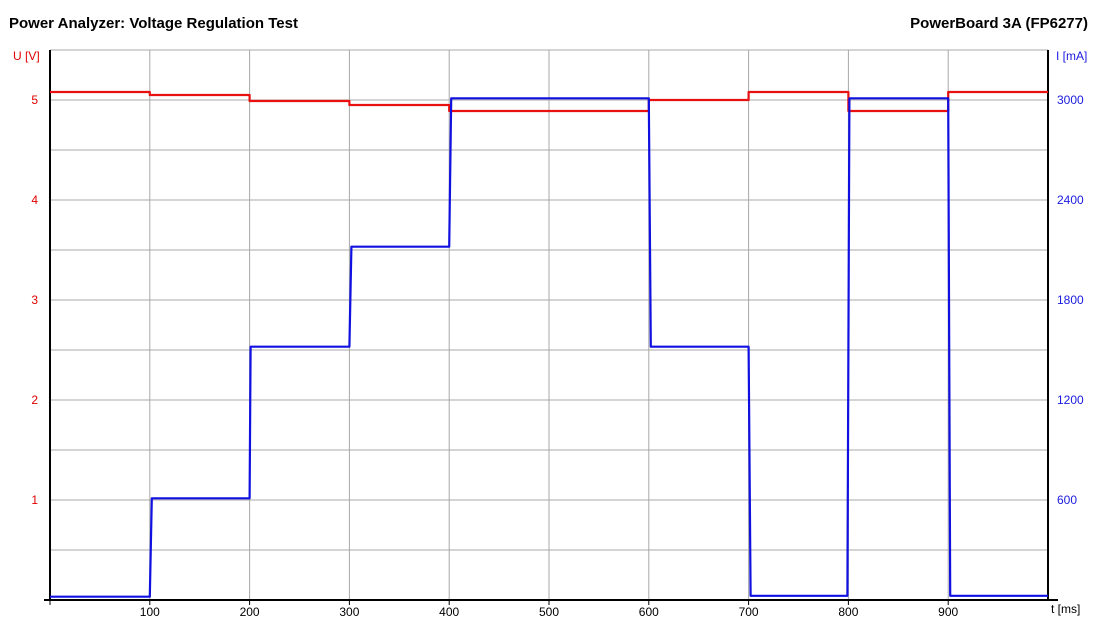 The image size is (1100, 641). Describe the element at coordinates (1065, 609) in the screenshot. I see `x-axis-label: t [ms]` at that location.